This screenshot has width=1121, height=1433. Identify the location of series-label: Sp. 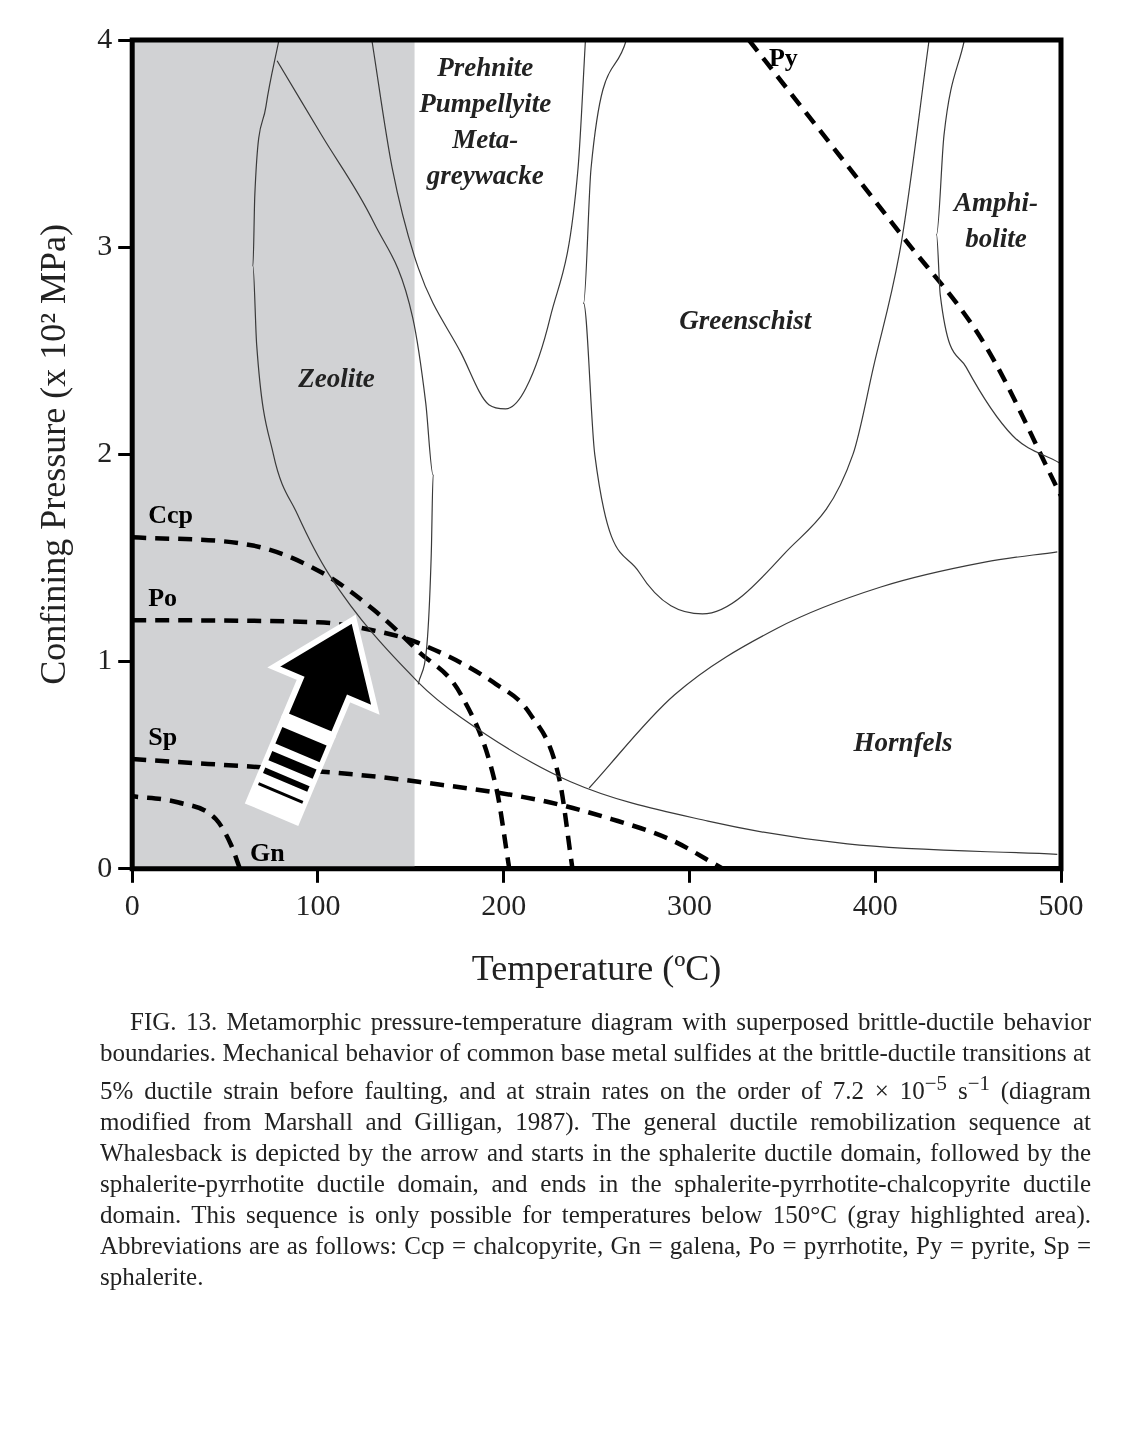
(163, 736).